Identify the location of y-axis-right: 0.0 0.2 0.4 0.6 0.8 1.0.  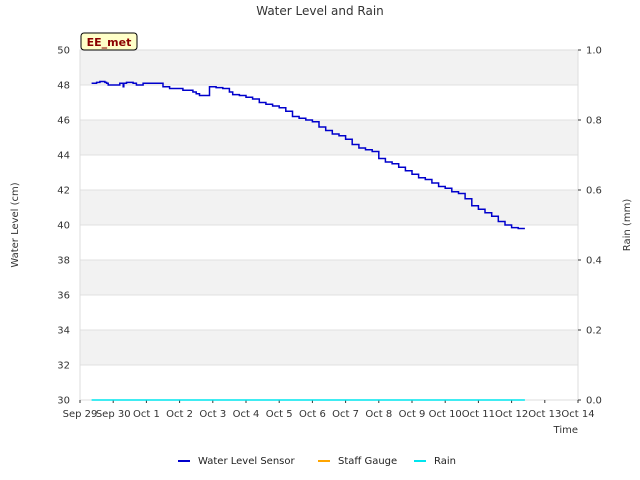
(590, 226).